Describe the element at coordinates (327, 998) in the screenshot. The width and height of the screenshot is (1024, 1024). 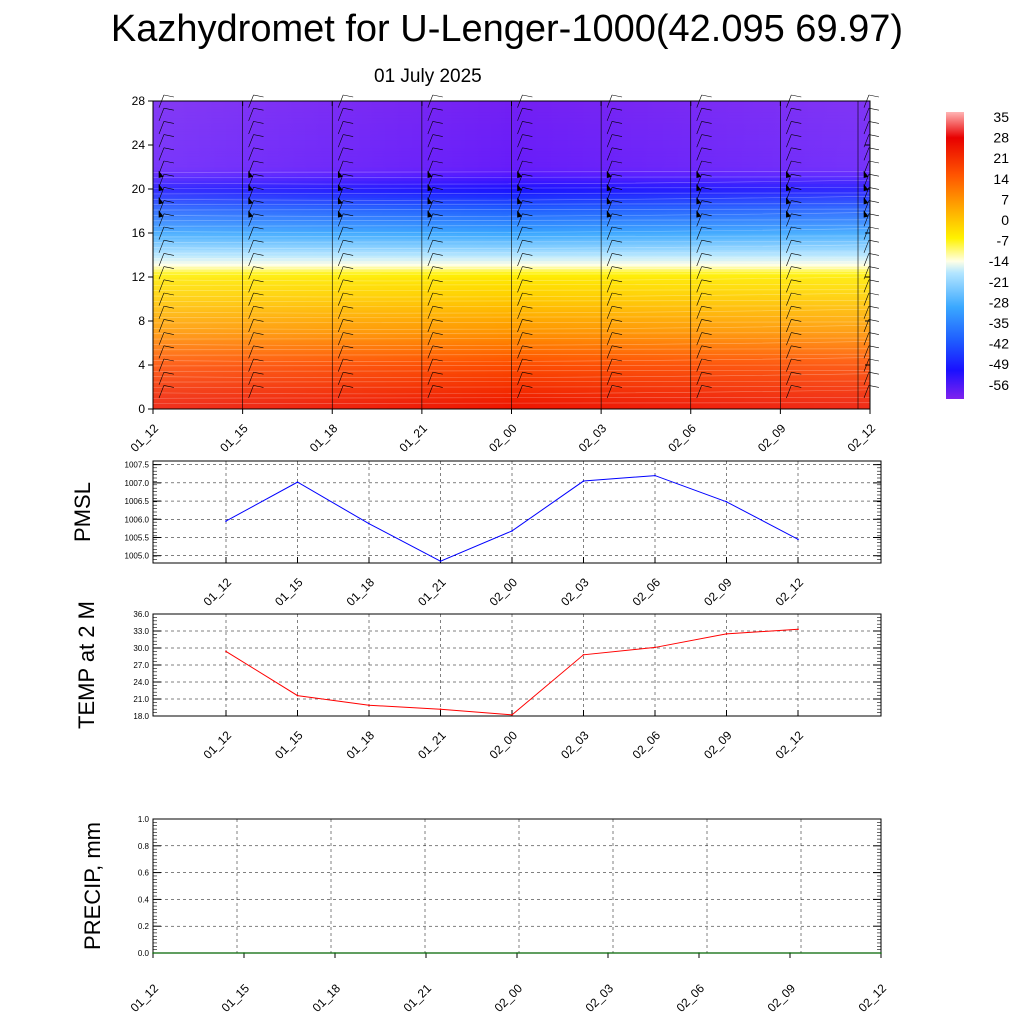
I see `x-tick-label: 01_18` at that location.